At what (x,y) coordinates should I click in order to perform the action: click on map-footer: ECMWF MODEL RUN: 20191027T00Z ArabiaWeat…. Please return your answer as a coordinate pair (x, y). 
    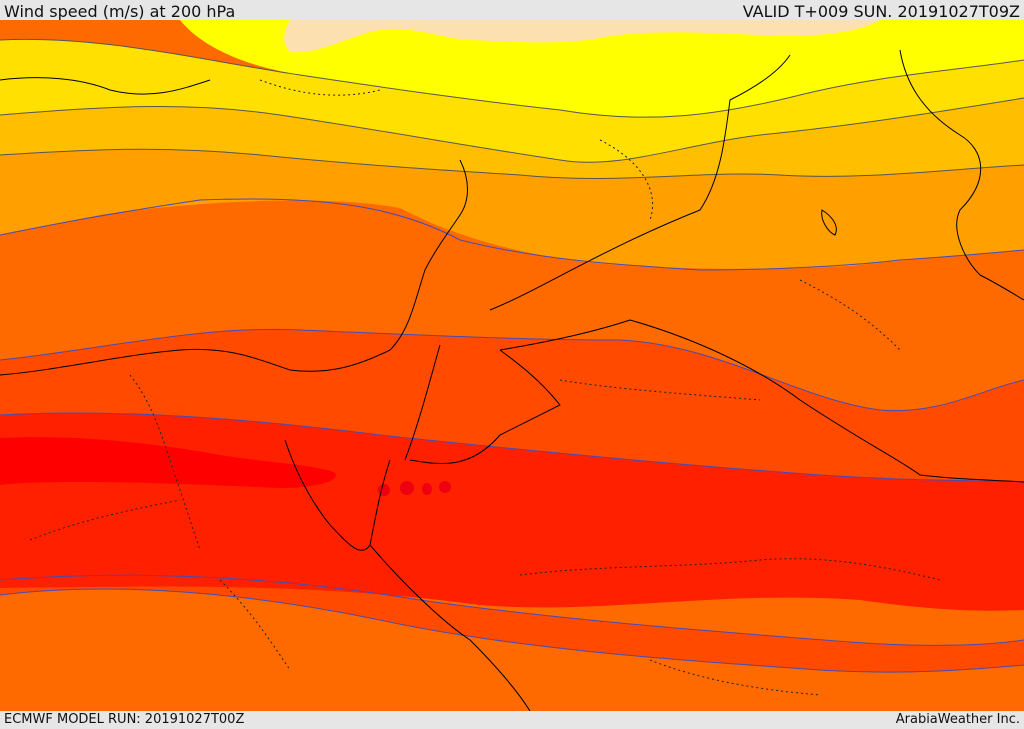
    Looking at the image, I should click on (512, 720).